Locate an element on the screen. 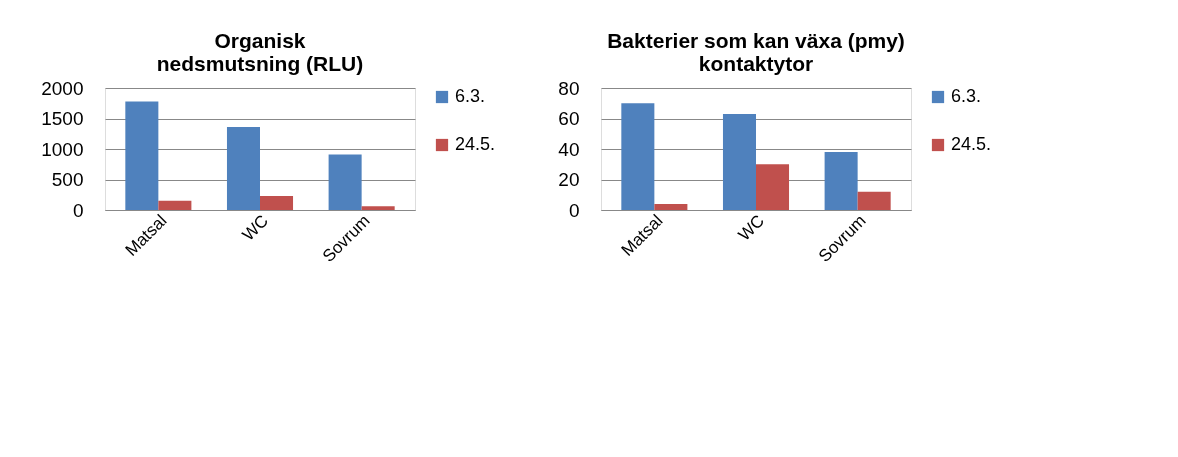 The width and height of the screenshot is (1178, 457). y-tick-label: 20 is located at coordinates (569, 179).